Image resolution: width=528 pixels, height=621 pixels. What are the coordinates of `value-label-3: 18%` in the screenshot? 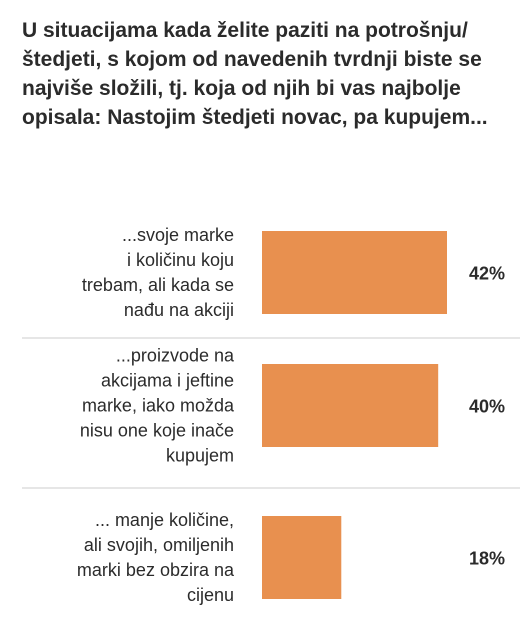 It's located at (487, 559).